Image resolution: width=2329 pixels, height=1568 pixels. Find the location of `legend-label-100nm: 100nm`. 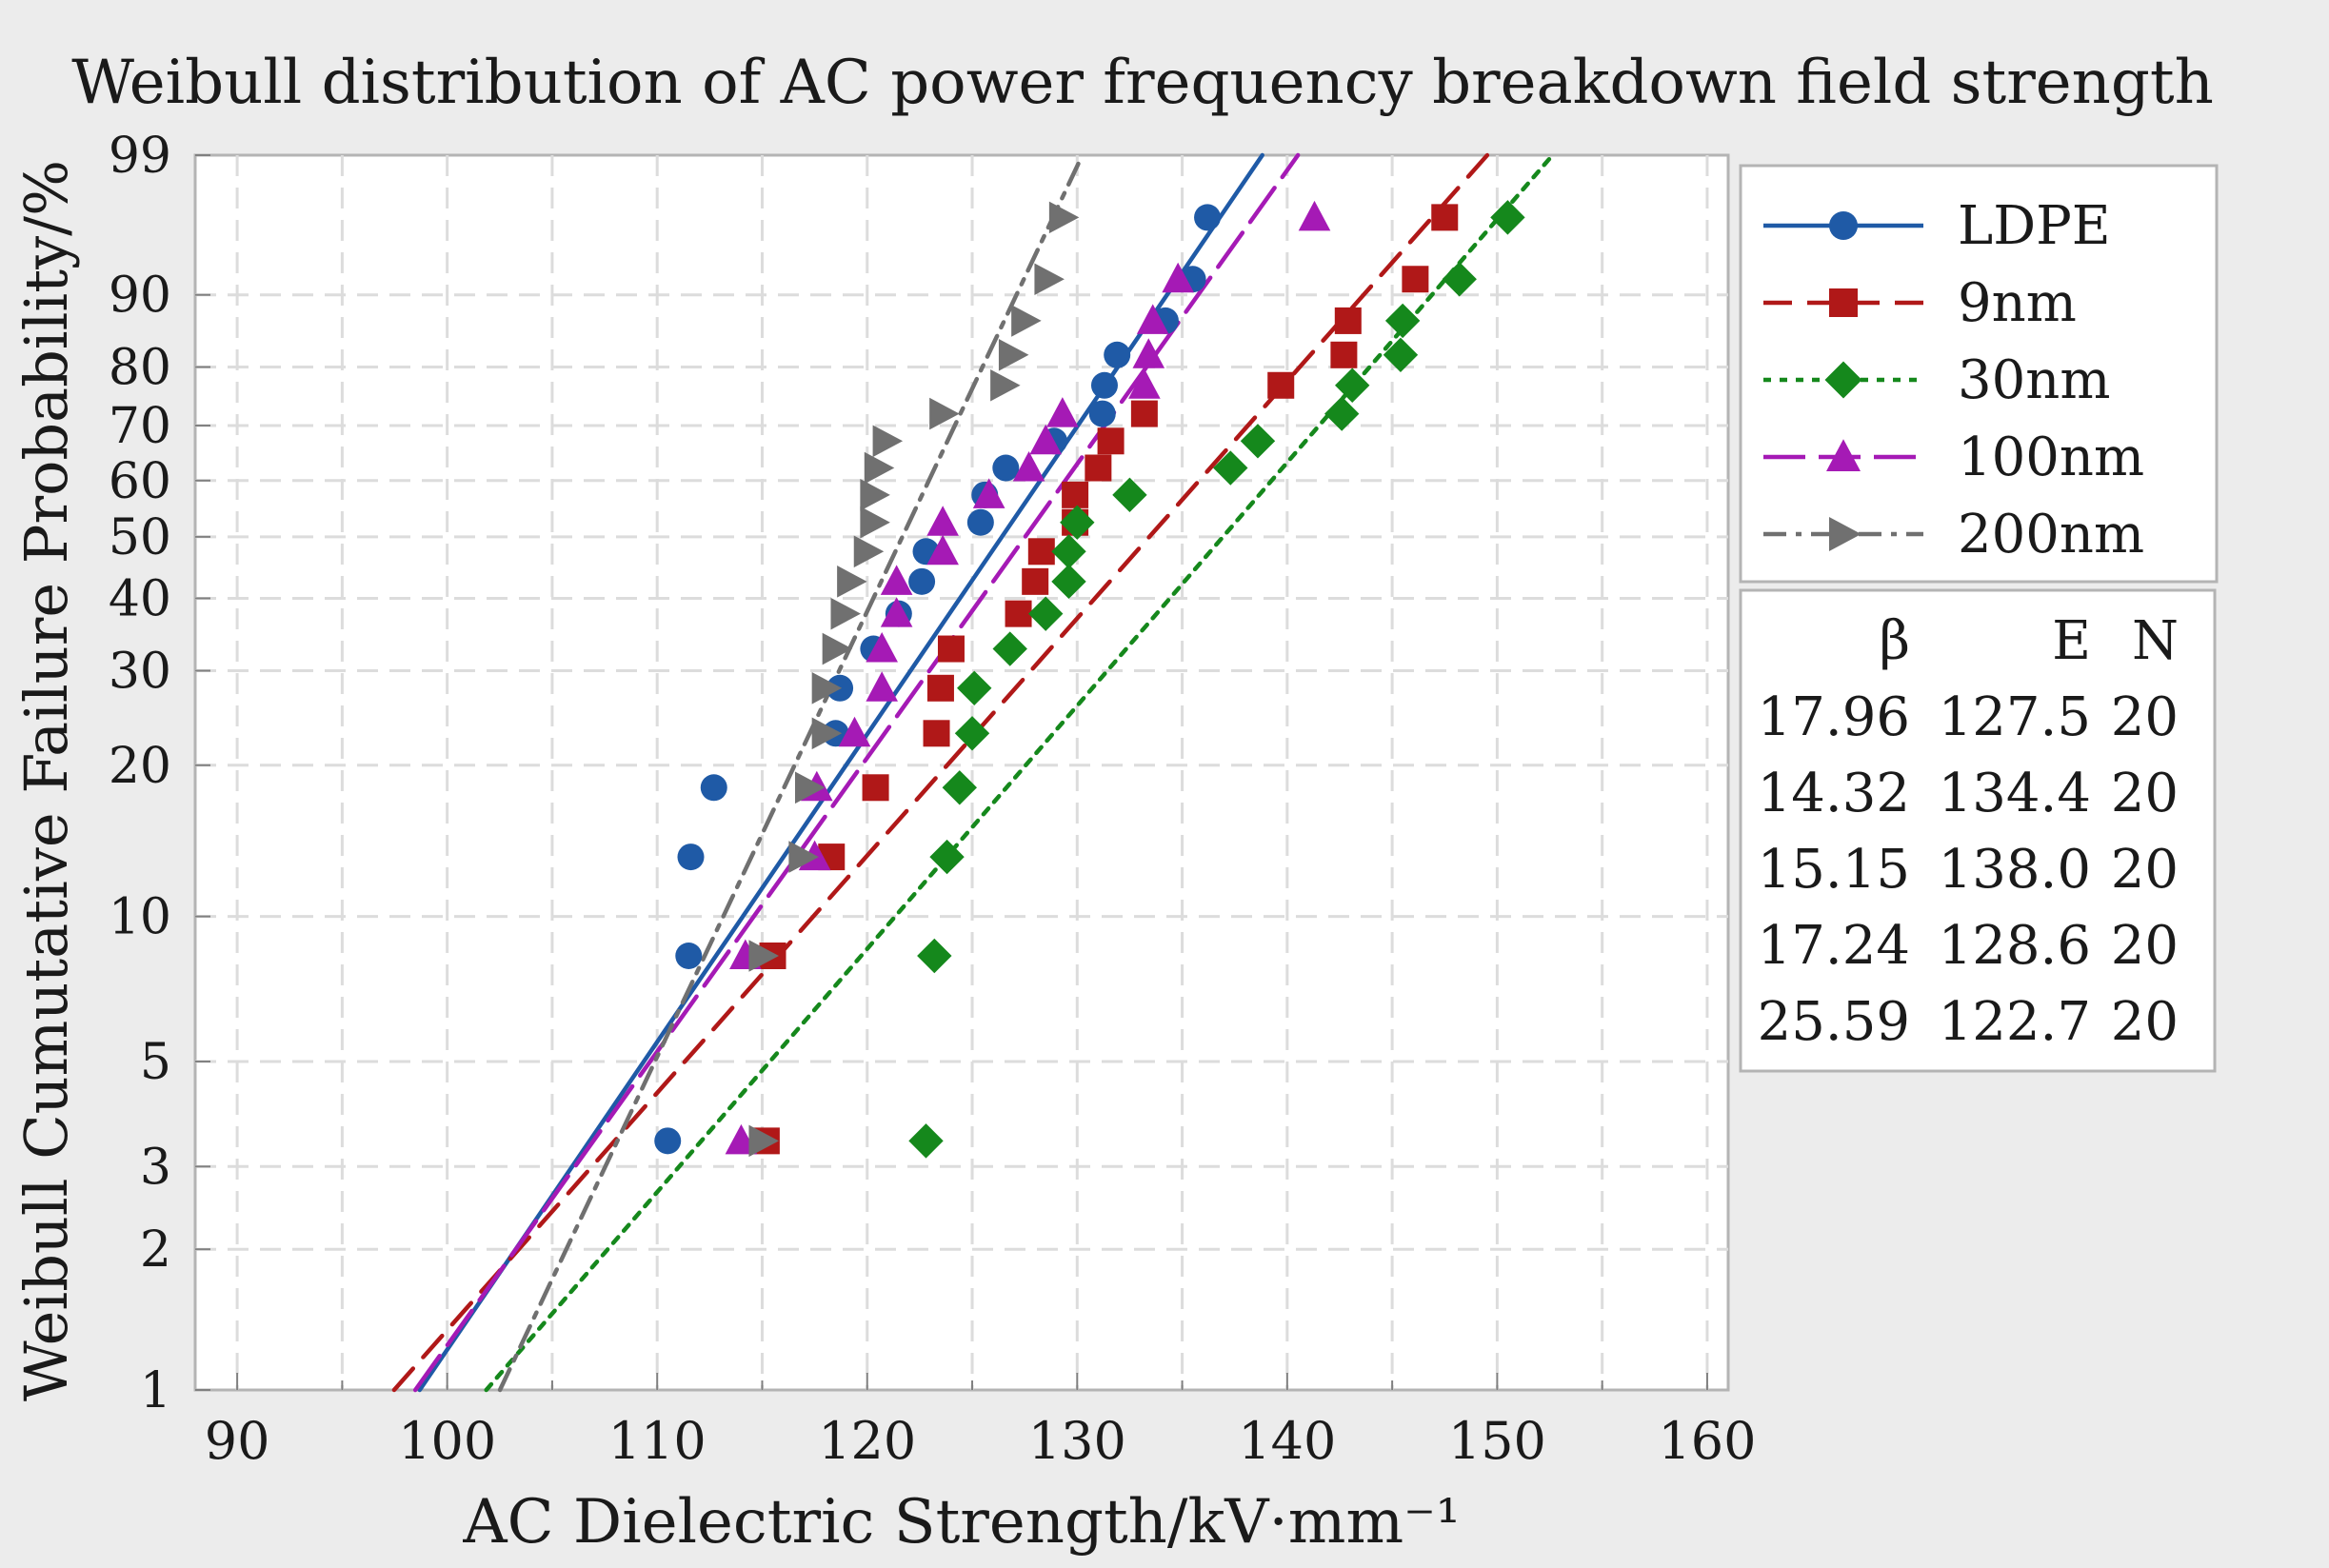

legend-label-100nm: 100nm is located at coordinates (2051, 458).